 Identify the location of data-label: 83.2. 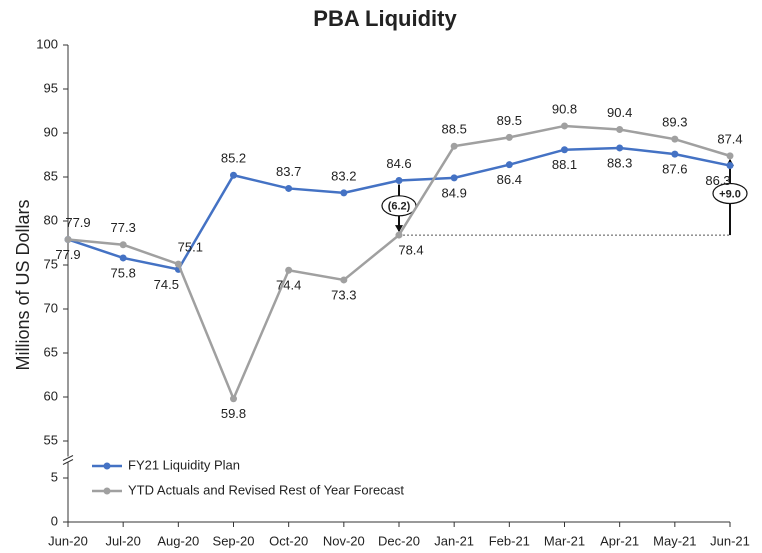
(343, 175).